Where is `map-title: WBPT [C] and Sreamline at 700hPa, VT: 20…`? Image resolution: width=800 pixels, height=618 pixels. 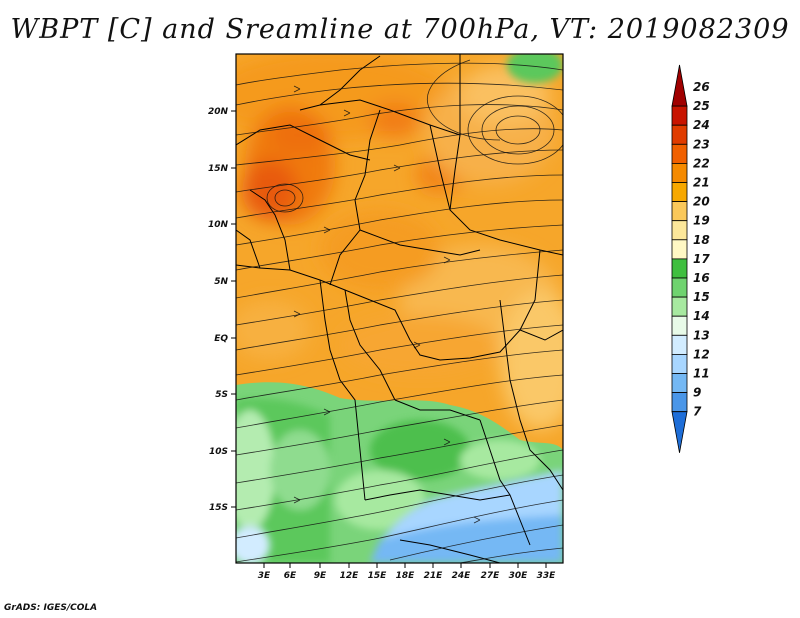 map-title: WBPT [C] and Sreamline at 700hPa, VT: 20… is located at coordinates (400, 29).